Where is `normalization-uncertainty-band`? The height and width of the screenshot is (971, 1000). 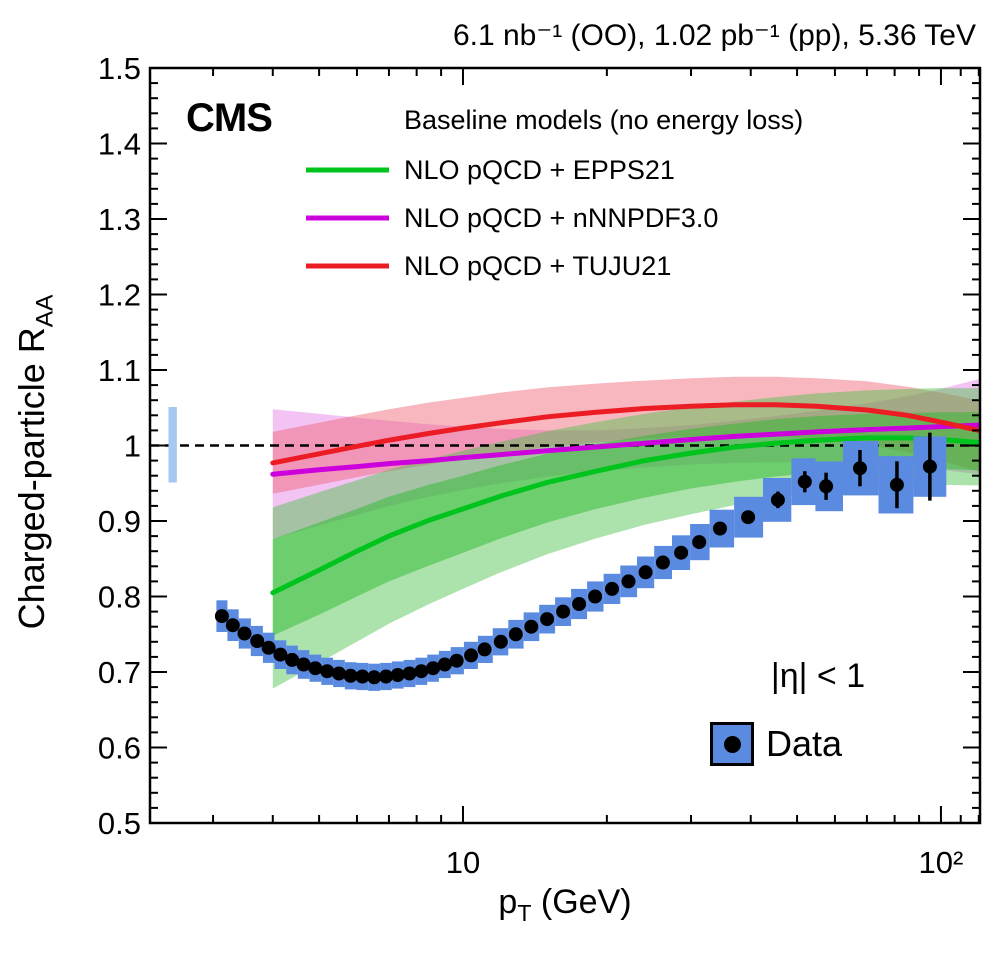
normalization-uncertainty-band is located at coordinates (172, 444).